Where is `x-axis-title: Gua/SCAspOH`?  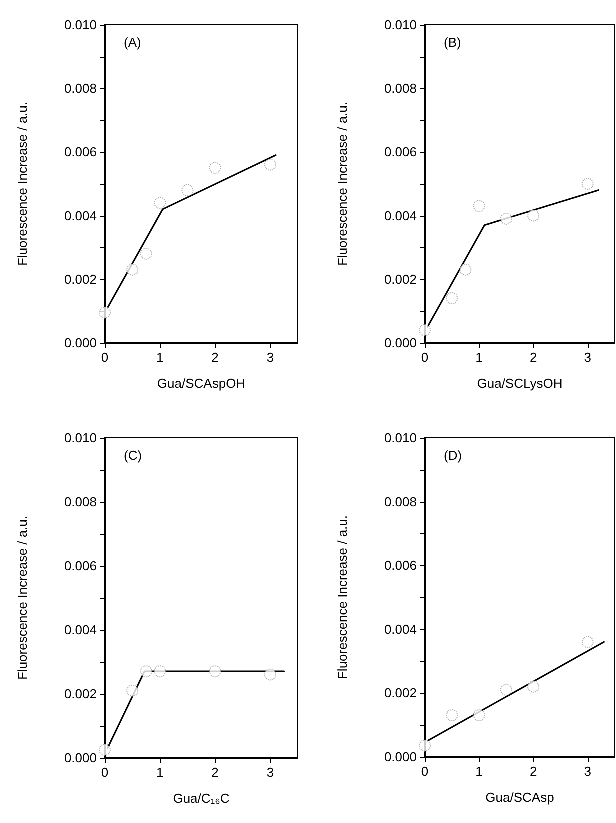
x-axis-title: Gua/SCAspOH is located at coordinates (201, 383).